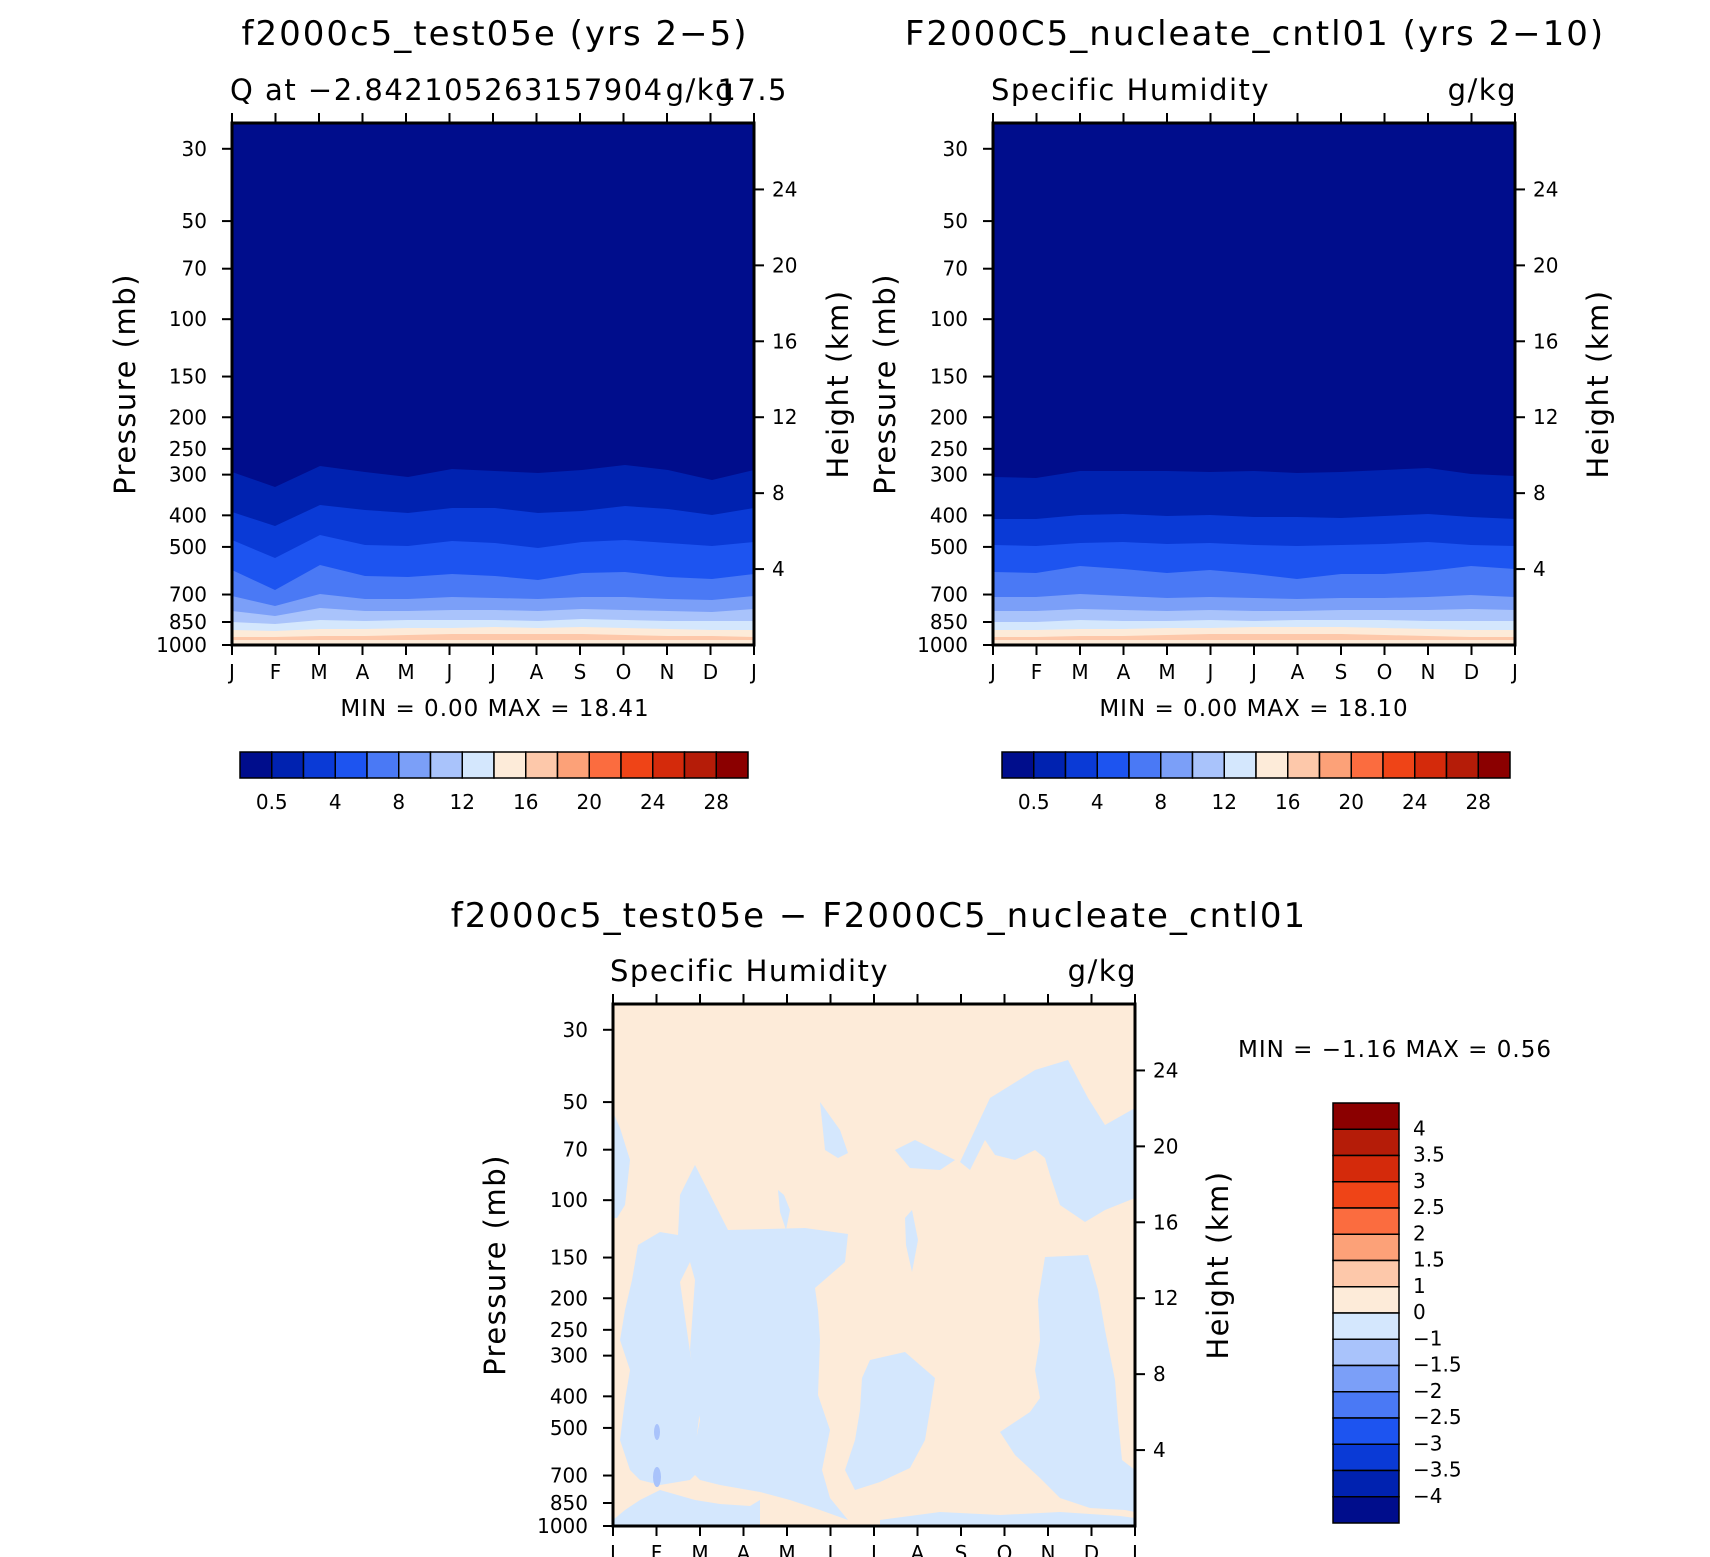 This screenshot has width=1710, height=1557. I want to click on colorbar-label: 16, so click(525, 802).